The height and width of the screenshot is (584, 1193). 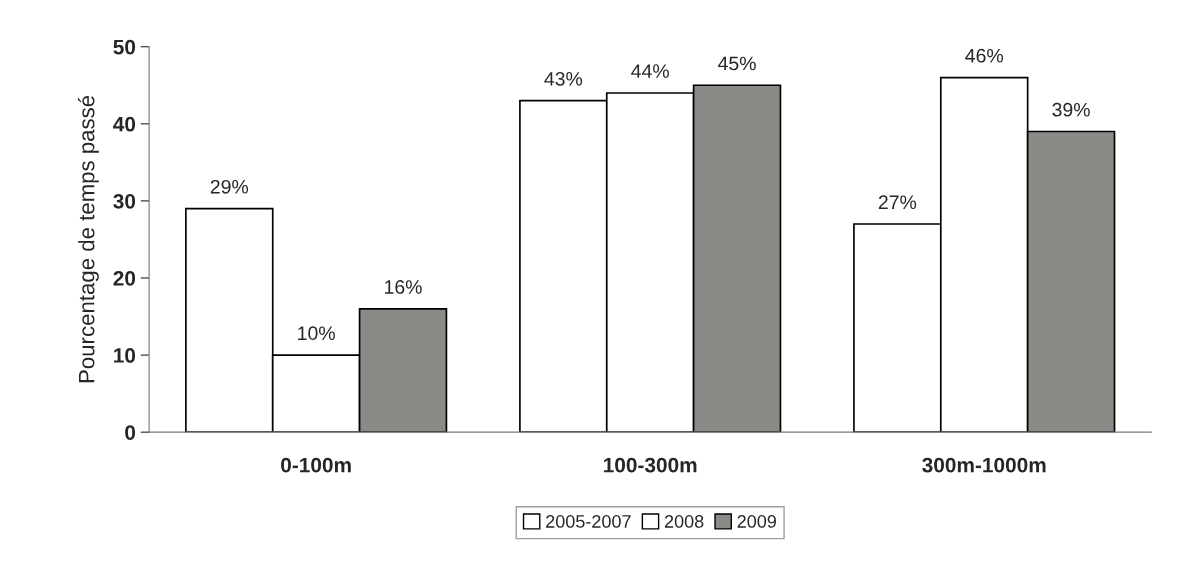 I want to click on y-tick-label: 50, so click(x=124, y=47).